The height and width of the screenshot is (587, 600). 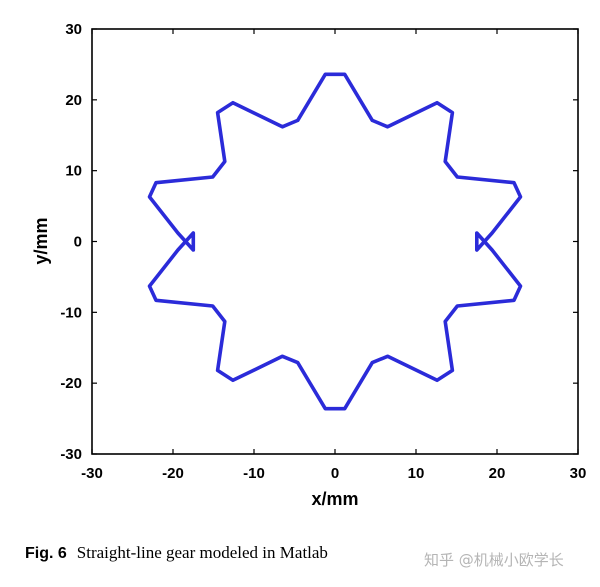 I want to click on x-axis-label: x/mm, so click(x=334, y=499).